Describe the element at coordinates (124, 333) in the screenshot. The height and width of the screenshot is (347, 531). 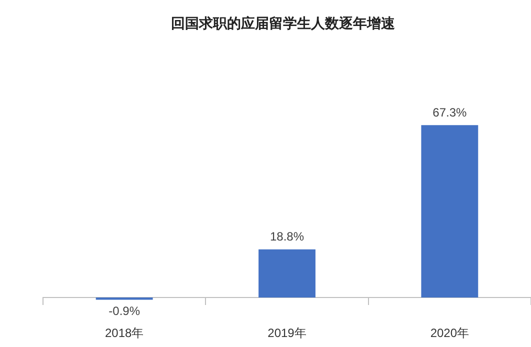
I see `x-tick-label: 2018年` at that location.